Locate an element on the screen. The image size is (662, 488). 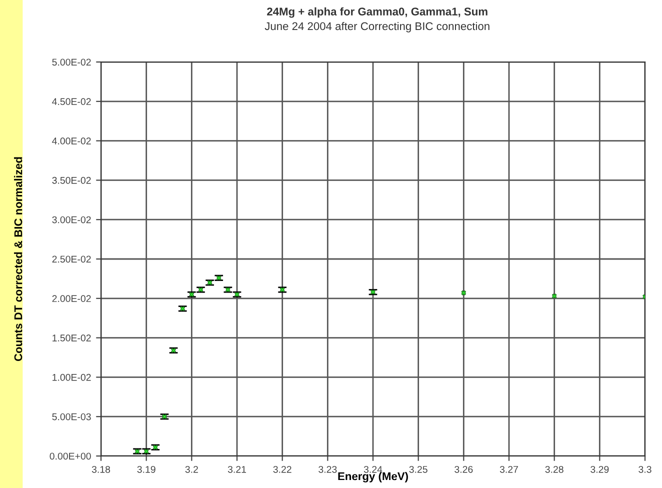
y-tick-label: 2.50E-02 is located at coordinates (71, 259).